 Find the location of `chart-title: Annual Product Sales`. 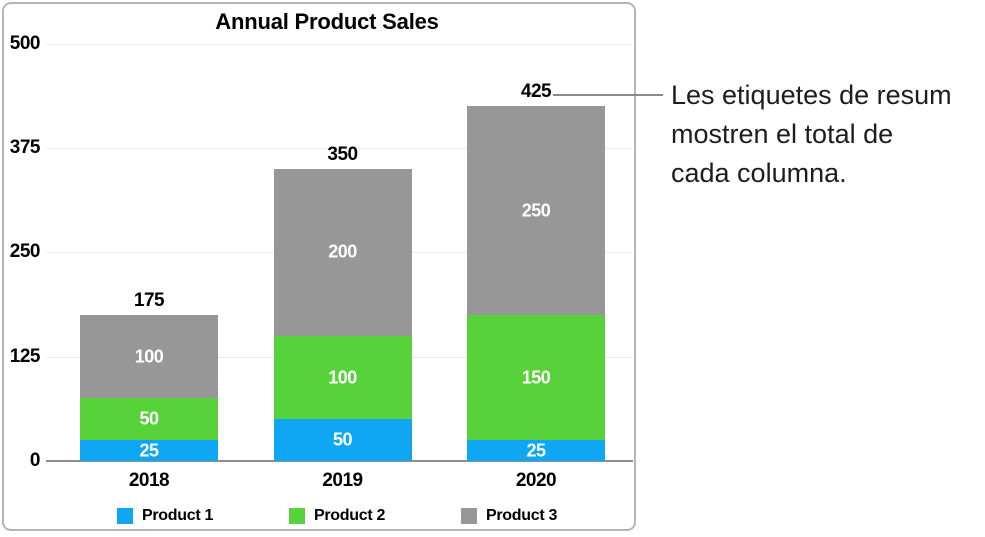

chart-title: Annual Product Sales is located at coordinates (327, 21).